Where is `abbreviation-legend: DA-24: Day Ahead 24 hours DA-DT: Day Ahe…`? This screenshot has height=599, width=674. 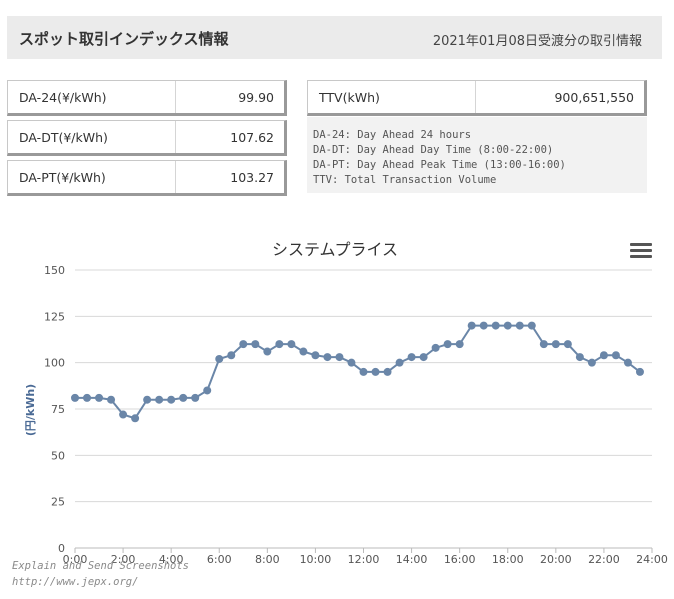
abbreviation-legend: DA-24: Day Ahead 24 hours DA-DT: Day Ahe… is located at coordinates (477, 155).